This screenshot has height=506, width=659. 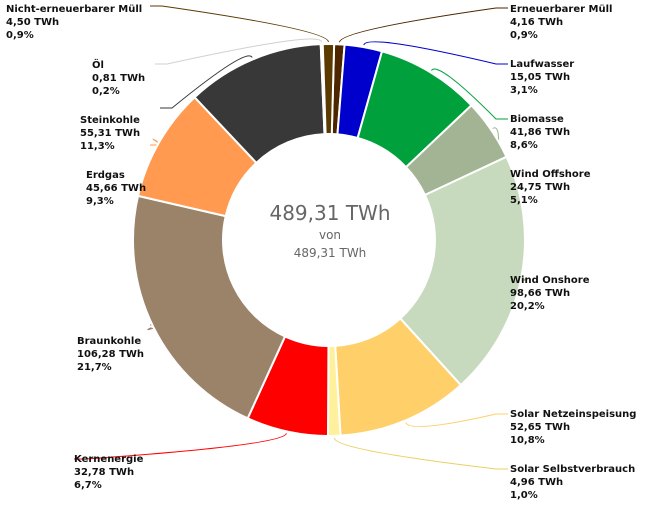 I want to click on label-name: Solar Selbstverbrauch, so click(x=573, y=469).